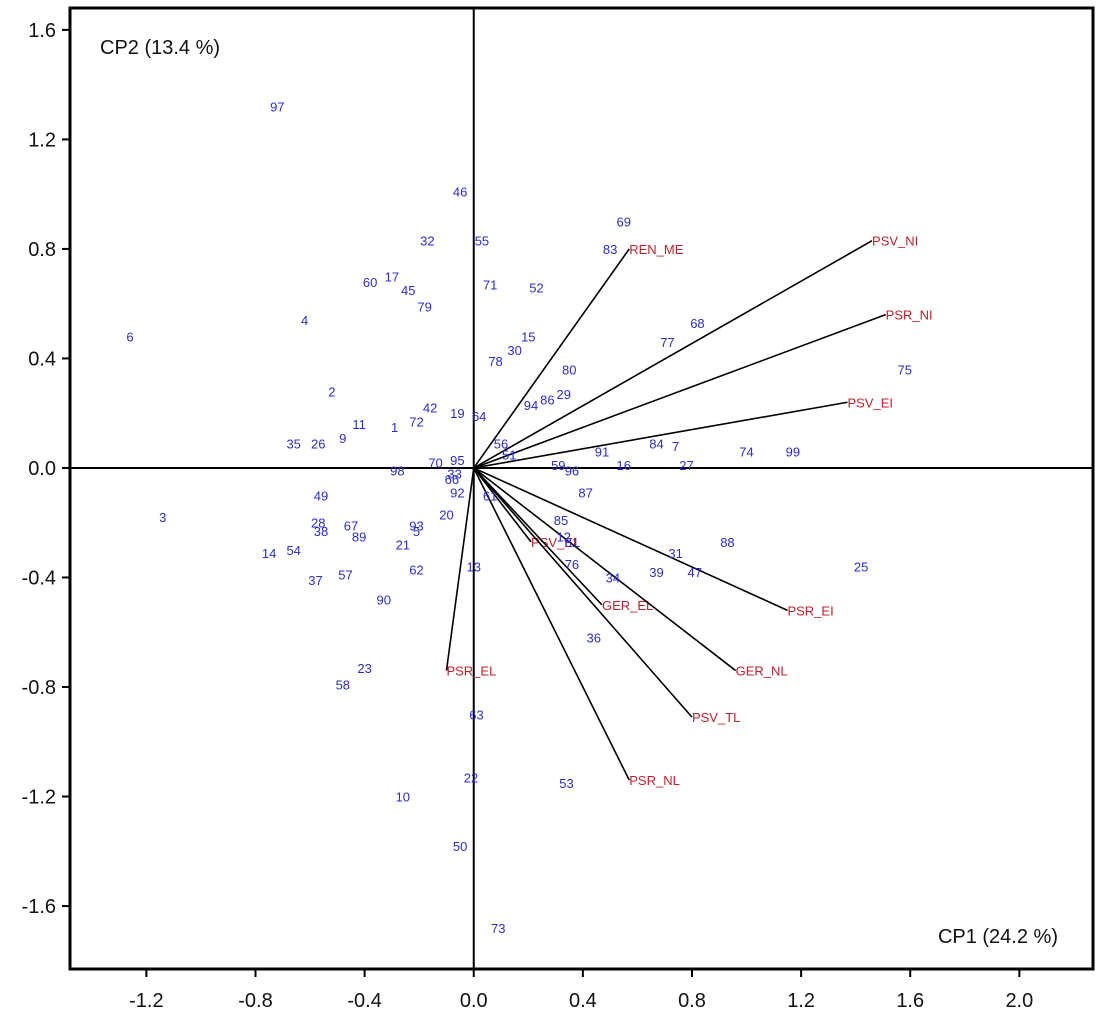 Image resolution: width=1102 pixels, height=1028 pixels. I want to click on x-tick-label: 1.6, so click(910, 1001).